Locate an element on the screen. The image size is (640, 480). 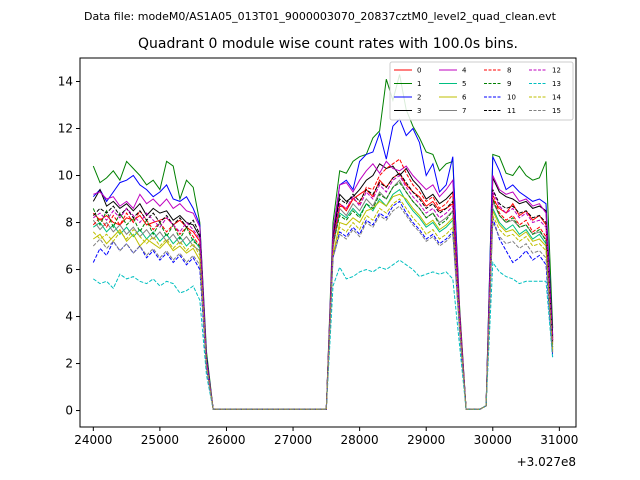
y-axis: 0 2 4 6 8 10 12 14 is located at coordinates (69, 246).